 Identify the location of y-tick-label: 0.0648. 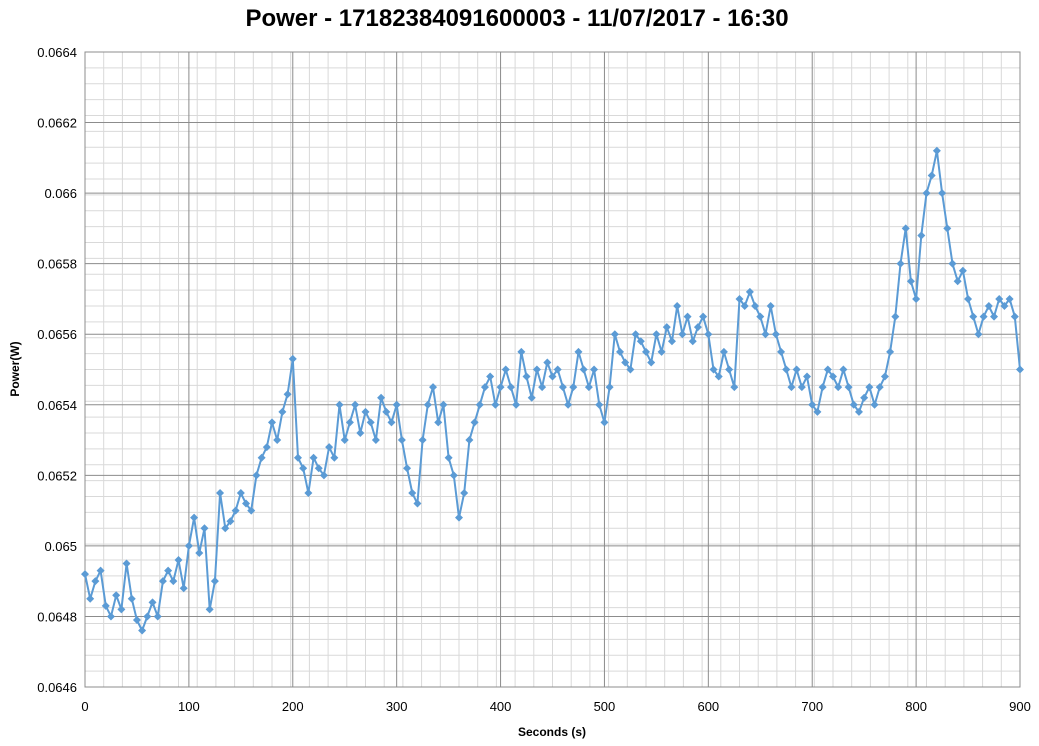
(57, 616).